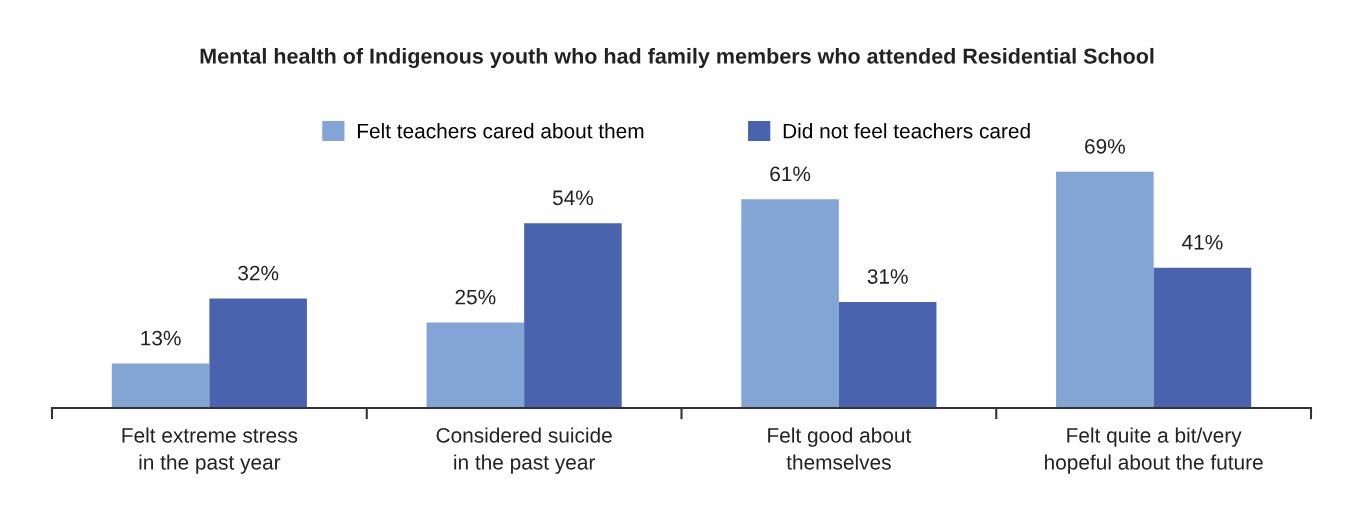 Image resolution: width=1354 pixels, height=514 pixels. Describe the element at coordinates (573, 198) in the screenshot. I see `data-label: 54%` at that location.